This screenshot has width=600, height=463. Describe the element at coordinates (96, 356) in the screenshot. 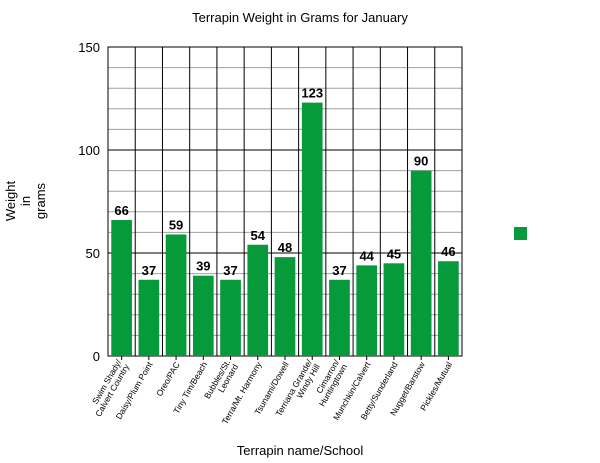

I see `y-tick-label: 0` at that location.